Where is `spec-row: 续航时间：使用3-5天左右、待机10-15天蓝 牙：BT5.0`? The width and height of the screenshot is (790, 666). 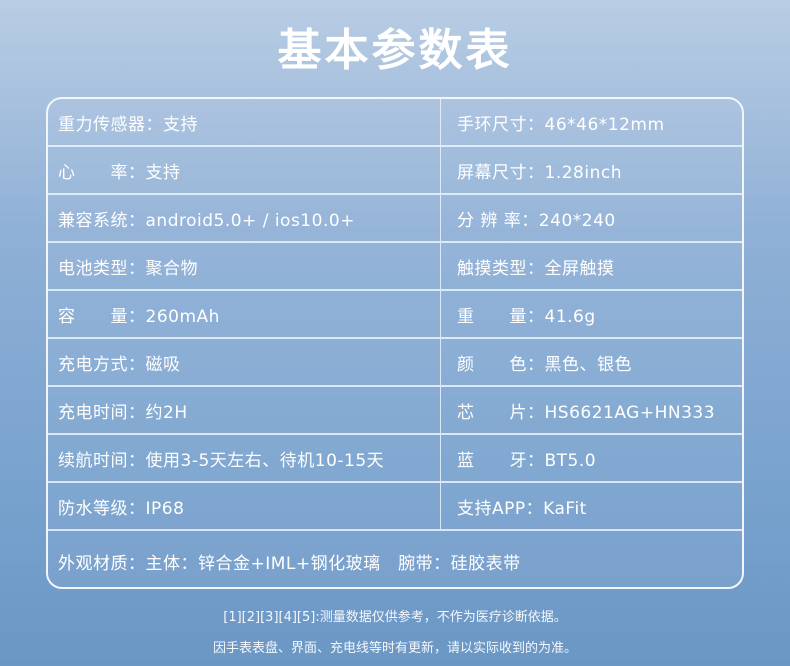
spec-row: 续航时间：使用3-5天左右、待机10-15天蓝 牙：BT5.0 is located at coordinates (395, 459).